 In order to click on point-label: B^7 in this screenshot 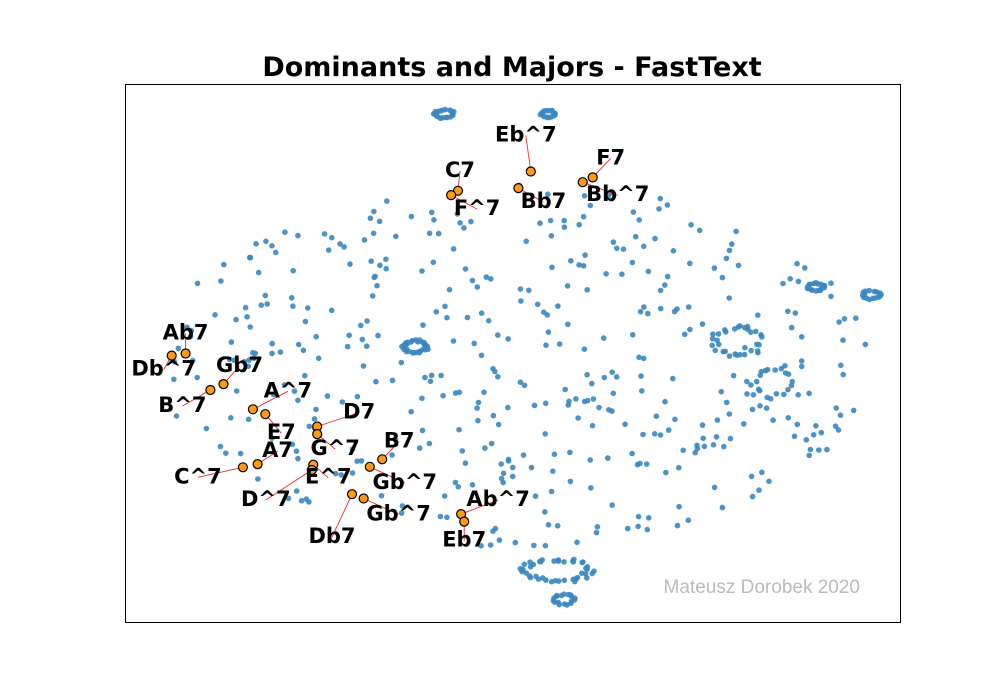, I will do `click(182, 405)`.